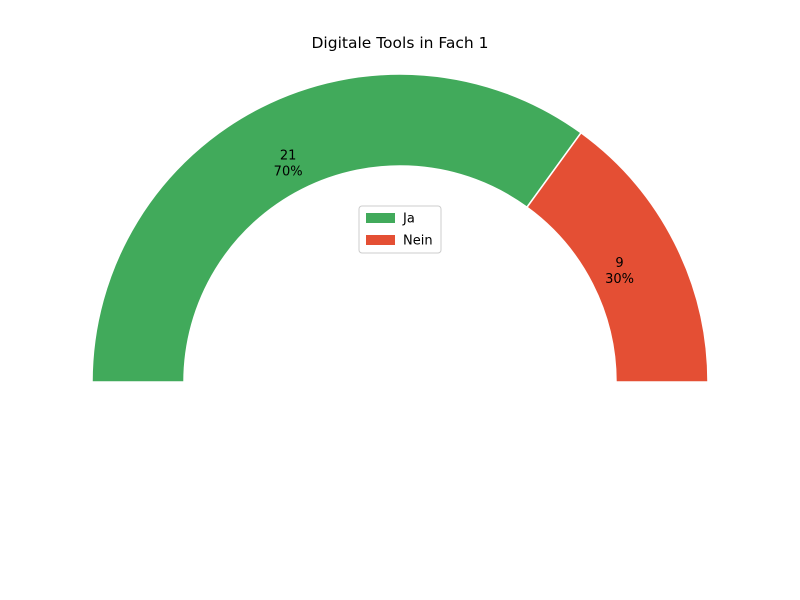  What do you see at coordinates (418, 241) in the screenshot?
I see `legend-label-nein: Nein` at bounding box center [418, 241].